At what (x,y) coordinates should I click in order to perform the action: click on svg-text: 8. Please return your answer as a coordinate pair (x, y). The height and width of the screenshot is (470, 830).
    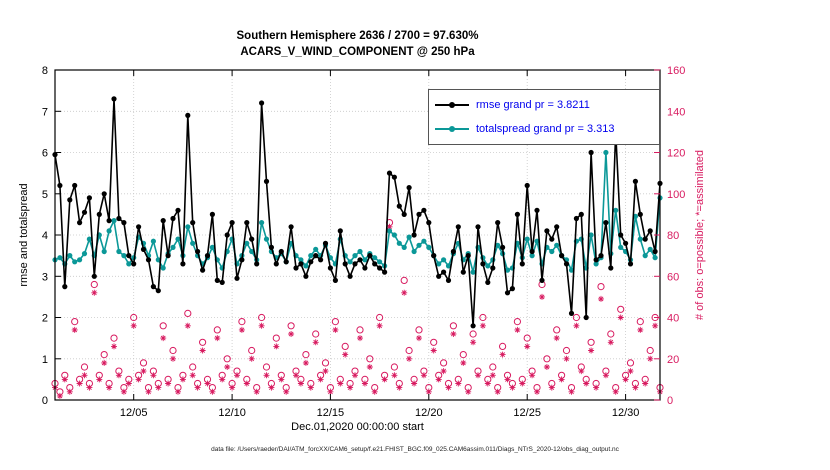
    Looking at the image, I should click on (45, 71).